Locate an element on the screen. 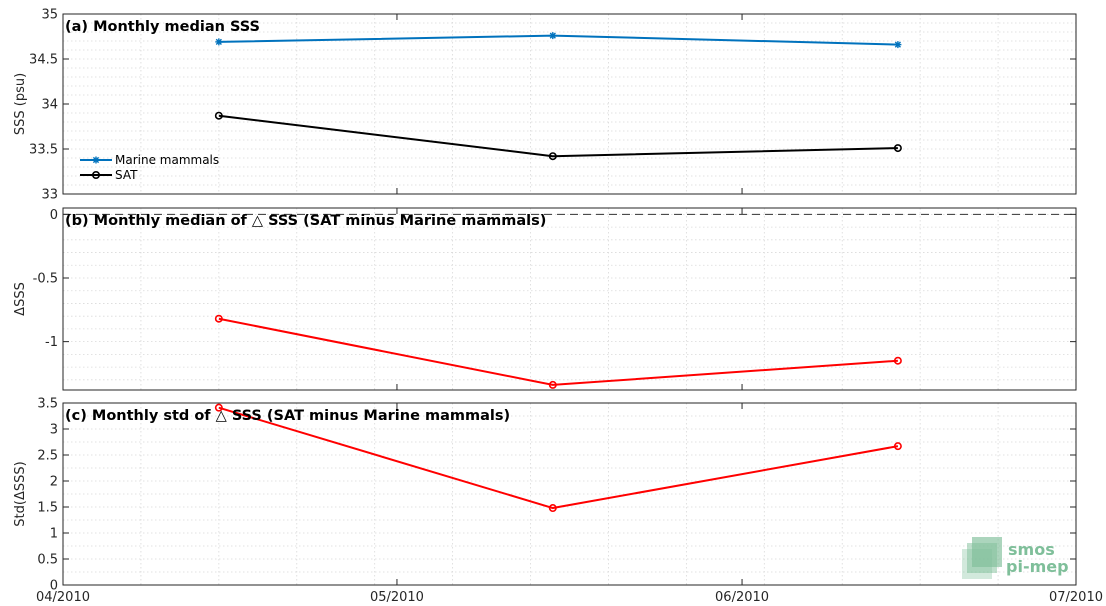 The image size is (1106, 606). x-tick-label: 05/2010 is located at coordinates (397, 597).